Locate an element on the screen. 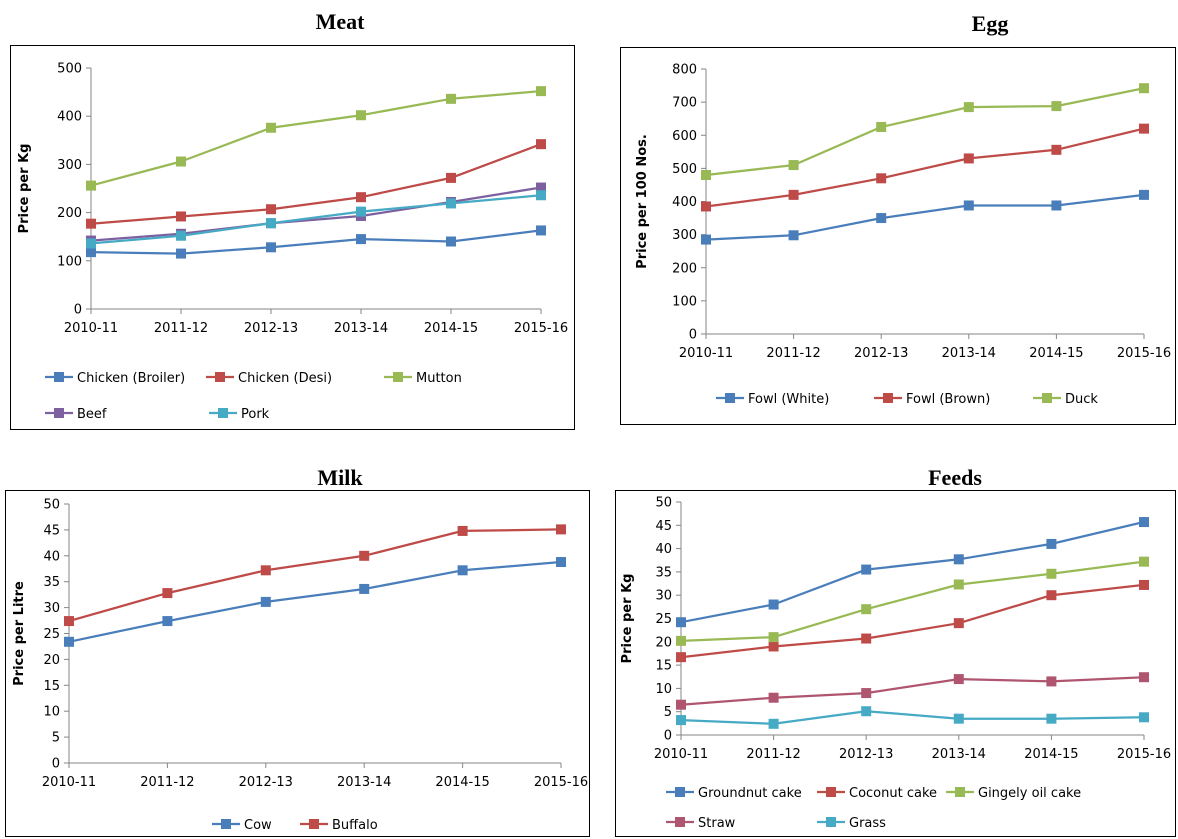 The height and width of the screenshot is (839, 1178). milk-y-tick-label: 50 is located at coordinates (51, 505).